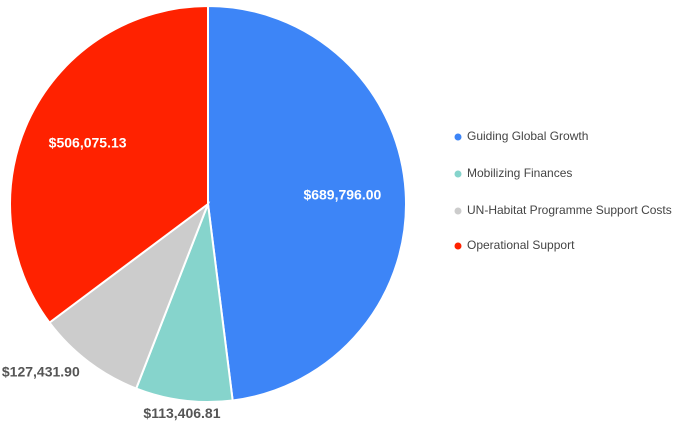  What do you see at coordinates (519, 173) in the screenshot?
I see `legend-label: Mobilizing Finances` at bounding box center [519, 173].